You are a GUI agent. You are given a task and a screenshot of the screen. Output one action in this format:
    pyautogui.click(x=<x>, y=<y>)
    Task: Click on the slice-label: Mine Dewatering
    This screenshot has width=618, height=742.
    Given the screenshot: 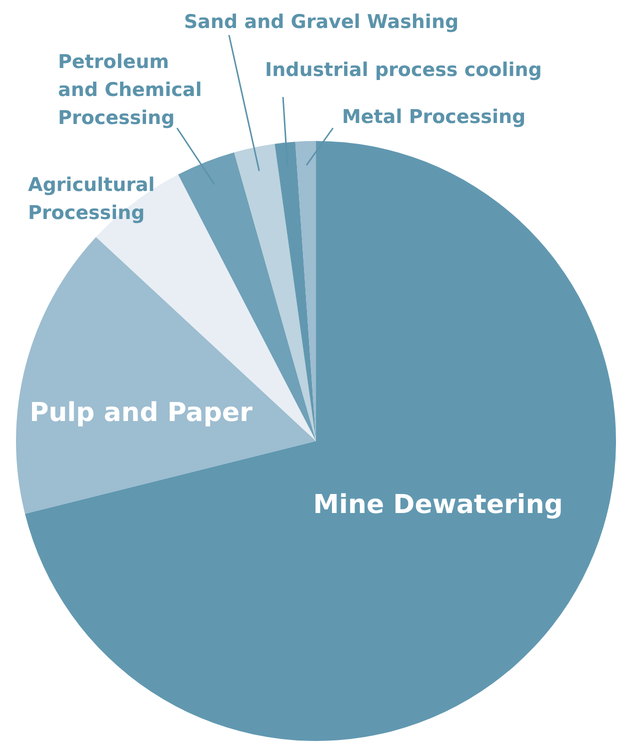 What is the action you would take?
    pyautogui.click(x=438, y=505)
    